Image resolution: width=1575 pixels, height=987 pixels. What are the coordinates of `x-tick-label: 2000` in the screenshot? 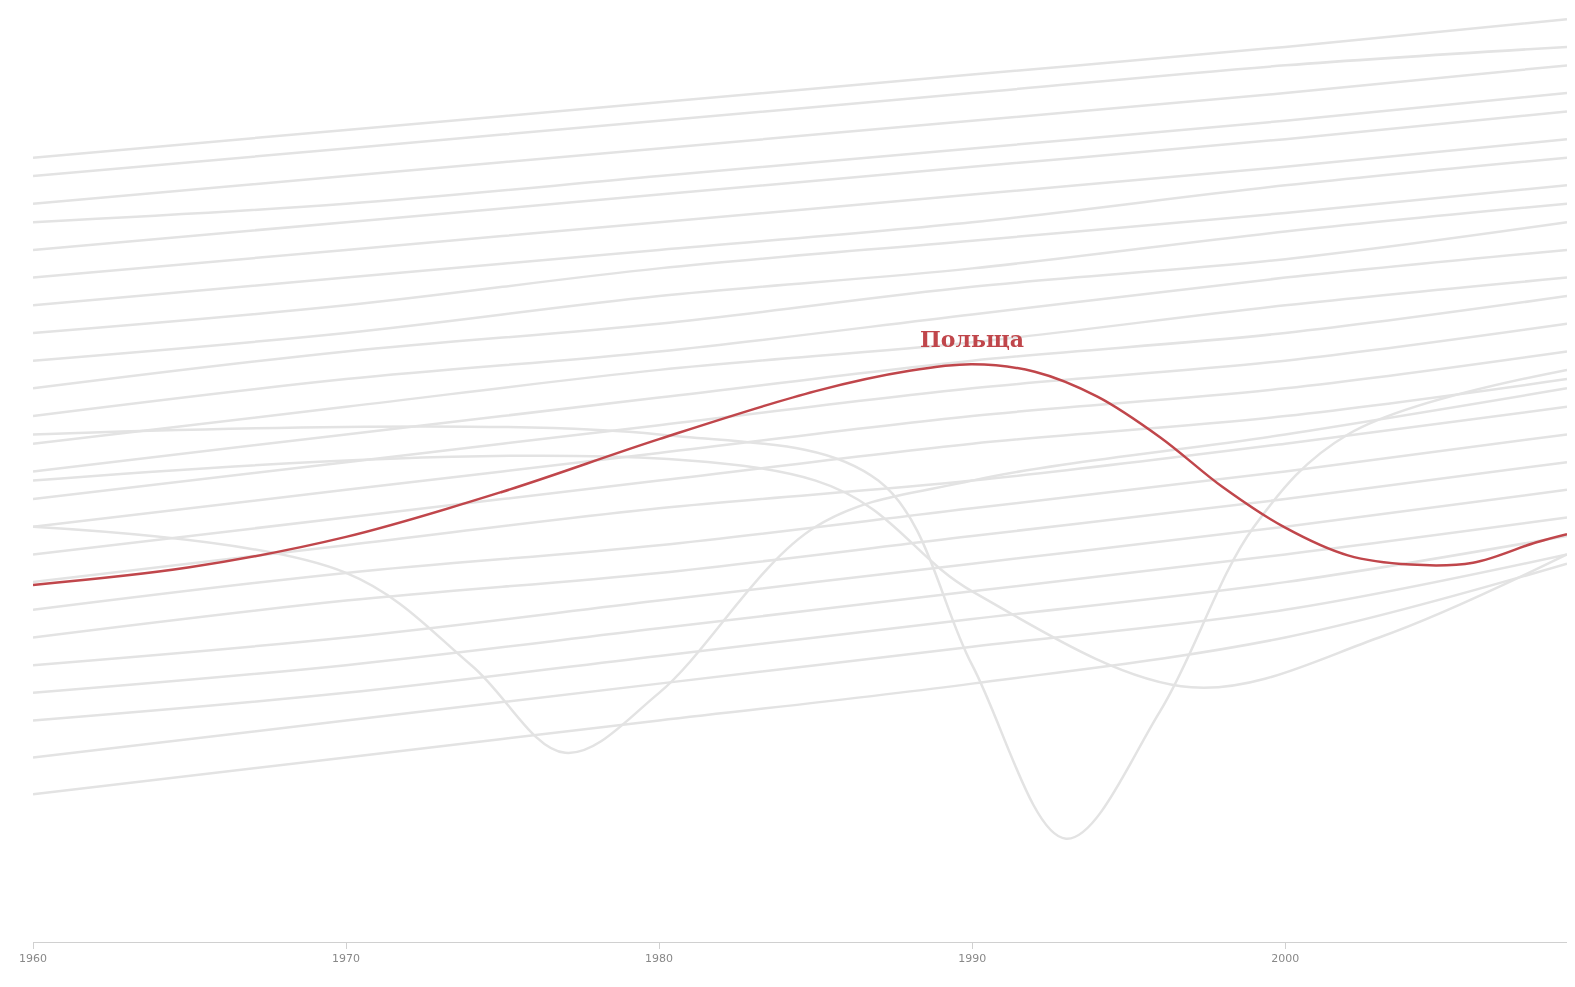 It's located at (1285, 959).